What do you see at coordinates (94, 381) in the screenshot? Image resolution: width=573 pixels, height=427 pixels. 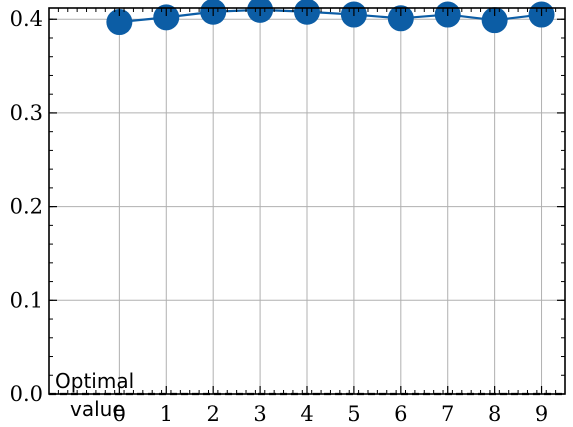 I see `annotation-line-1: Optimal` at bounding box center [94, 381].